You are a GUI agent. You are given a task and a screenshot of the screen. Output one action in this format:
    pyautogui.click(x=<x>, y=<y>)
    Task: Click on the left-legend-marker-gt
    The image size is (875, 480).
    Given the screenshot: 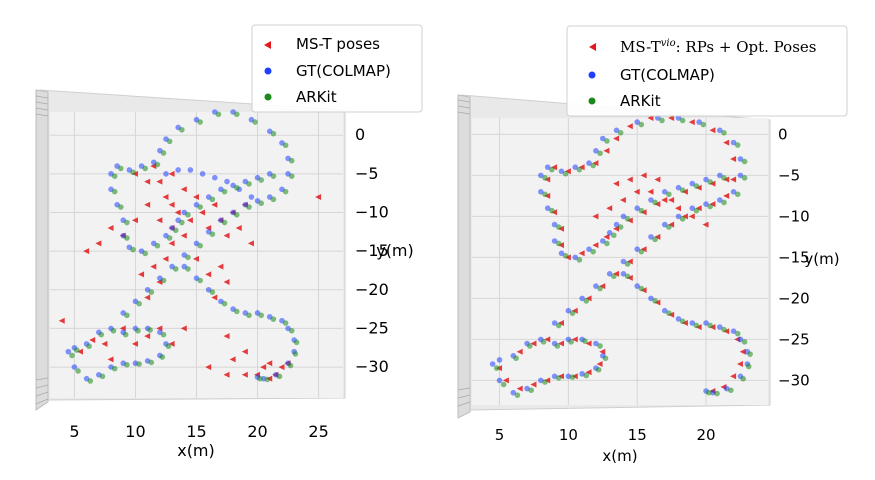 What is the action you would take?
    pyautogui.click(x=268, y=71)
    